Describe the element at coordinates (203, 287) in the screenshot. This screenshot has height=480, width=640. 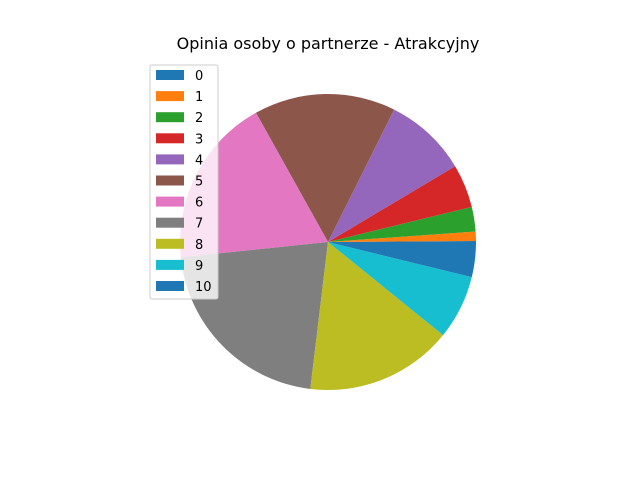
I see `legend-label-10: 10` at that location.